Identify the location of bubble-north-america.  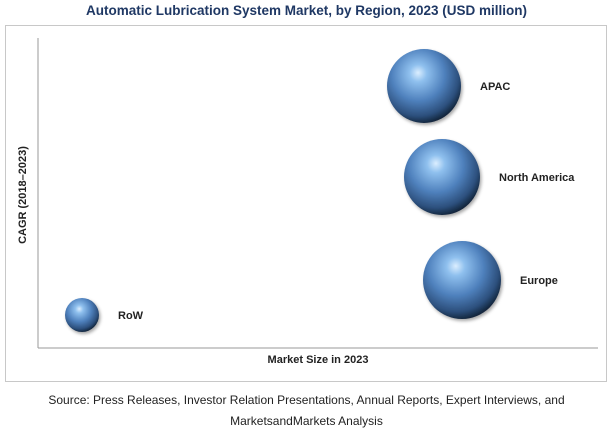
(442, 177).